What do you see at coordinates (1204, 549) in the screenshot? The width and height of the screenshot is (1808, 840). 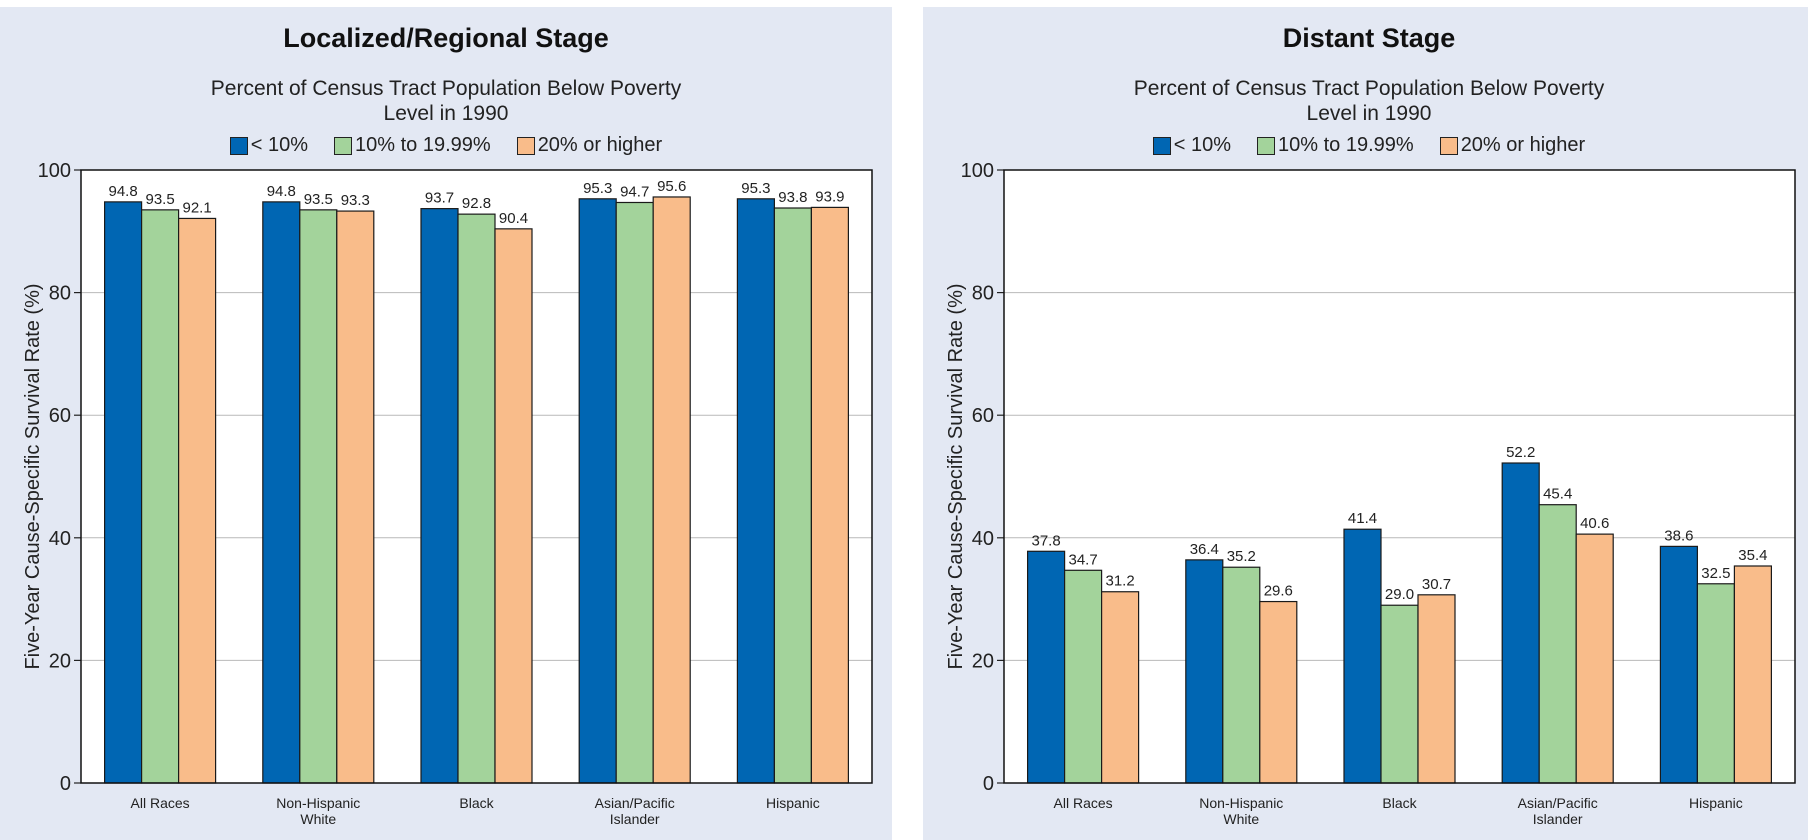 I see `data-label: 36.4` at bounding box center [1204, 549].